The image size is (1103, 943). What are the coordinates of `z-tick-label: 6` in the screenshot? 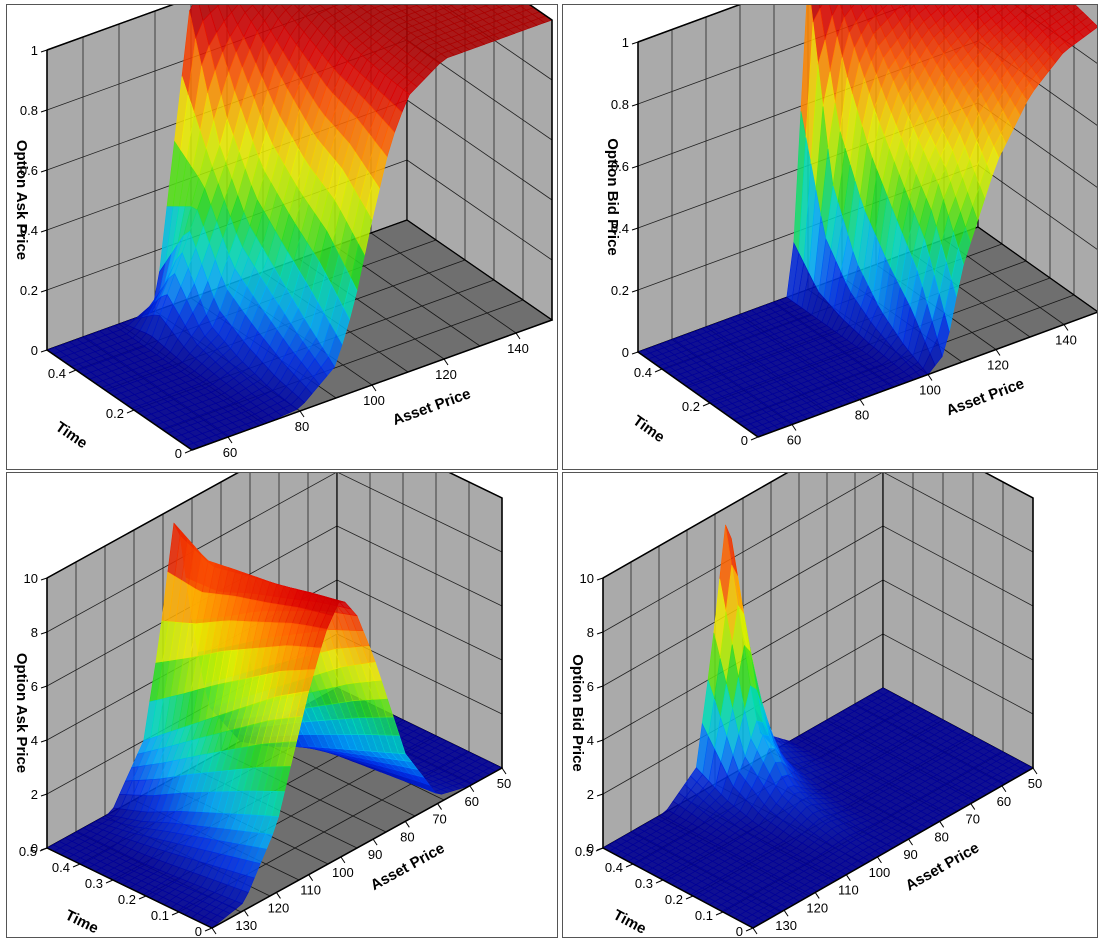 It's located at (34, 686).